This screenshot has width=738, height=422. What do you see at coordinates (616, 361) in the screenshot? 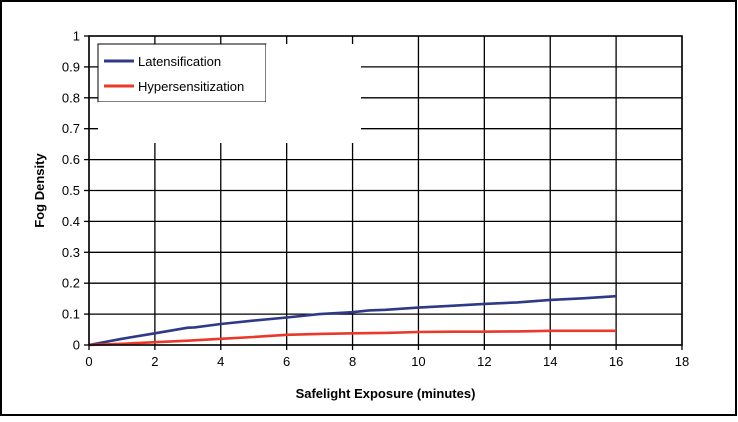
I see `x-tick-label: 16` at bounding box center [616, 361].